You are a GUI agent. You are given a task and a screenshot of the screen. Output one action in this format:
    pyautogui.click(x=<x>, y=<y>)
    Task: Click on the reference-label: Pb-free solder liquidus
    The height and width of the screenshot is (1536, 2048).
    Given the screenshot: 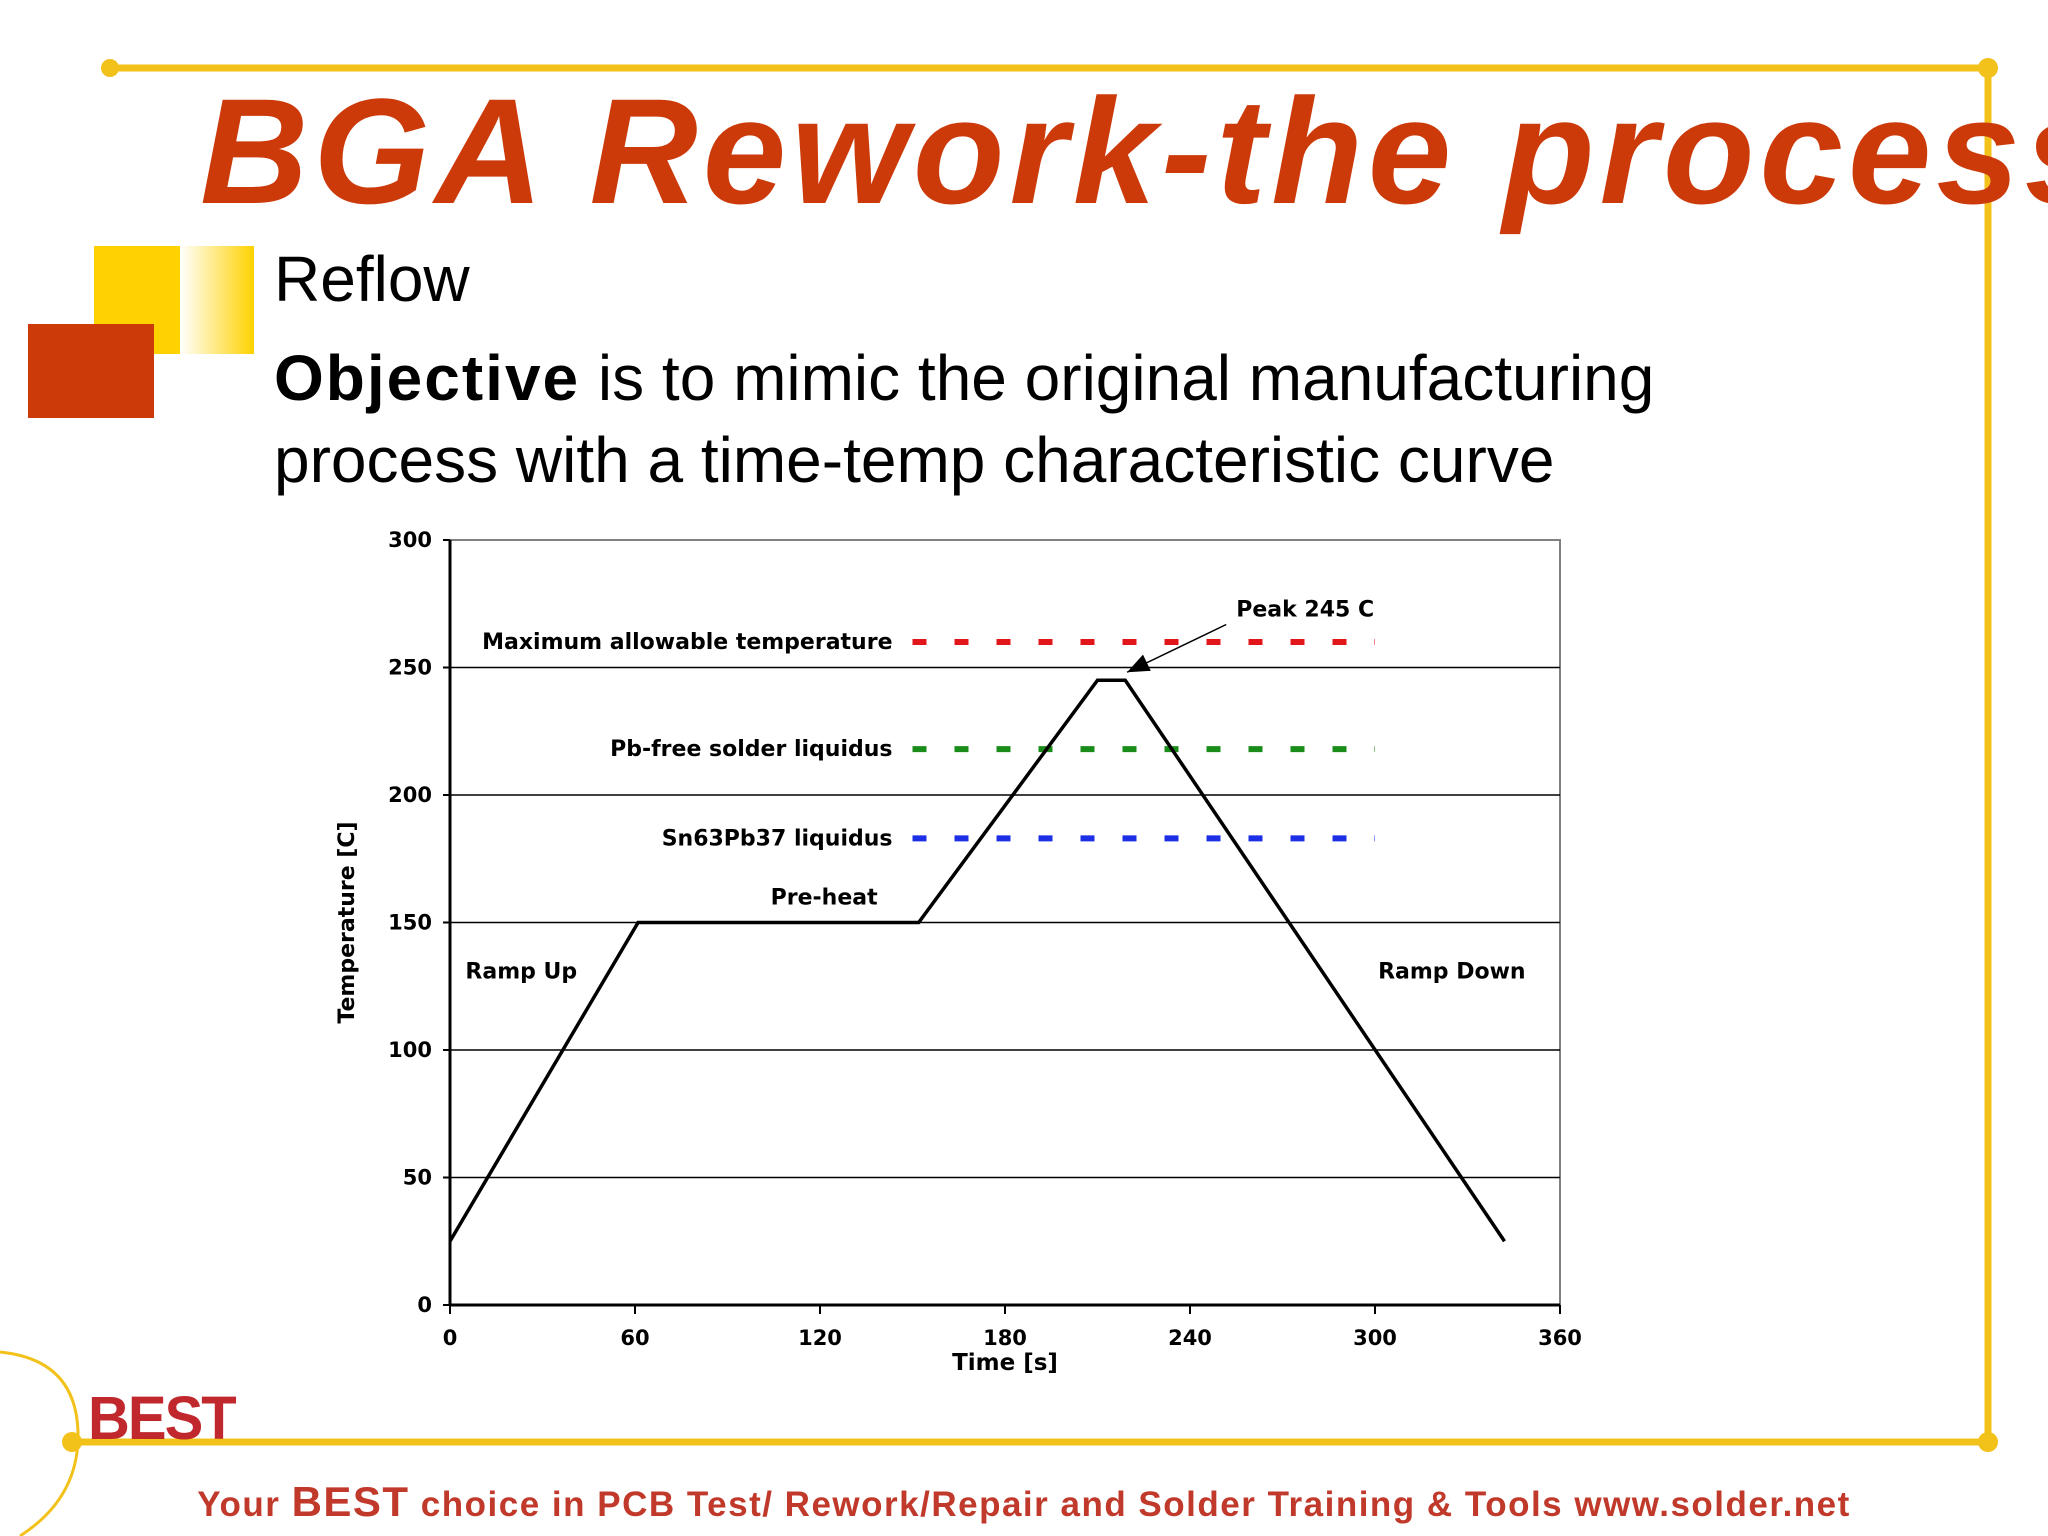 What is the action you would take?
    pyautogui.click(x=751, y=749)
    